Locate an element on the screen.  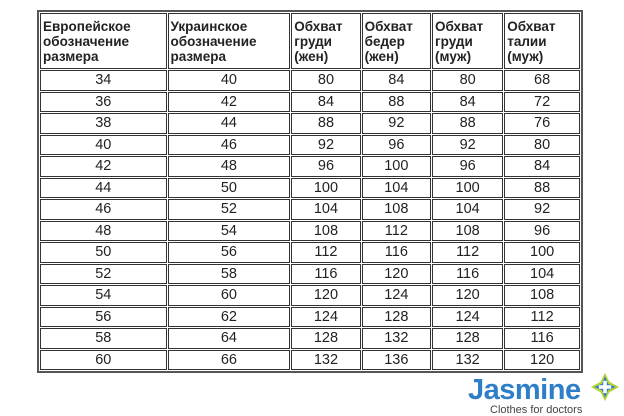
table-row: 44 50 100 104 100 88 is located at coordinates (310, 187).